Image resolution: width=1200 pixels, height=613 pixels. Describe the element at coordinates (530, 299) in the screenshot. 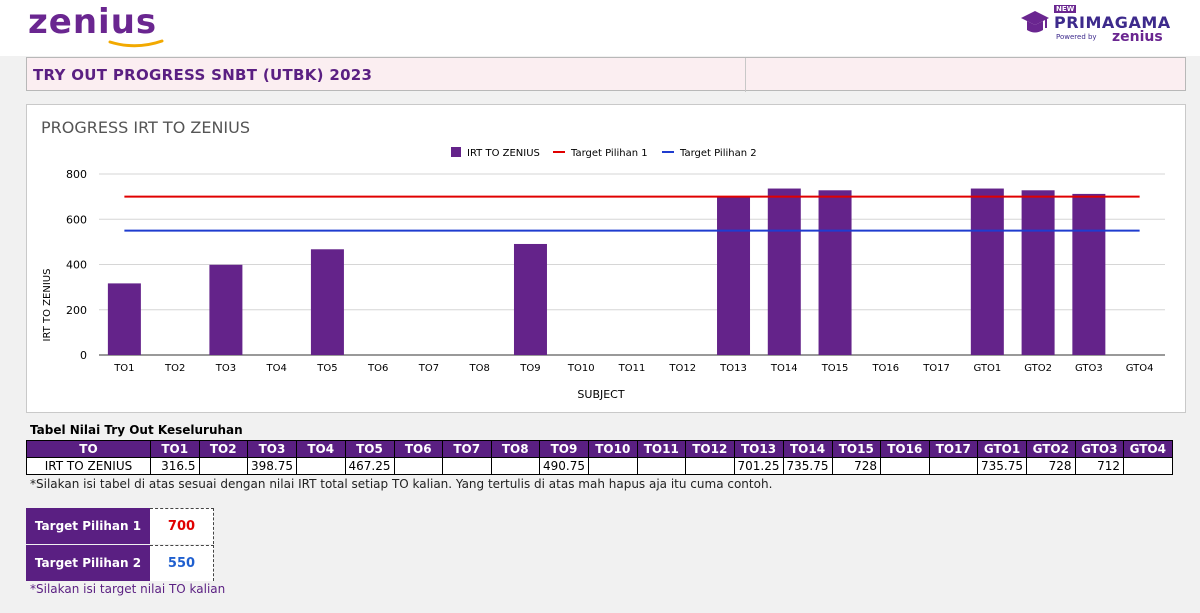

I see `bar-TO9` at that location.